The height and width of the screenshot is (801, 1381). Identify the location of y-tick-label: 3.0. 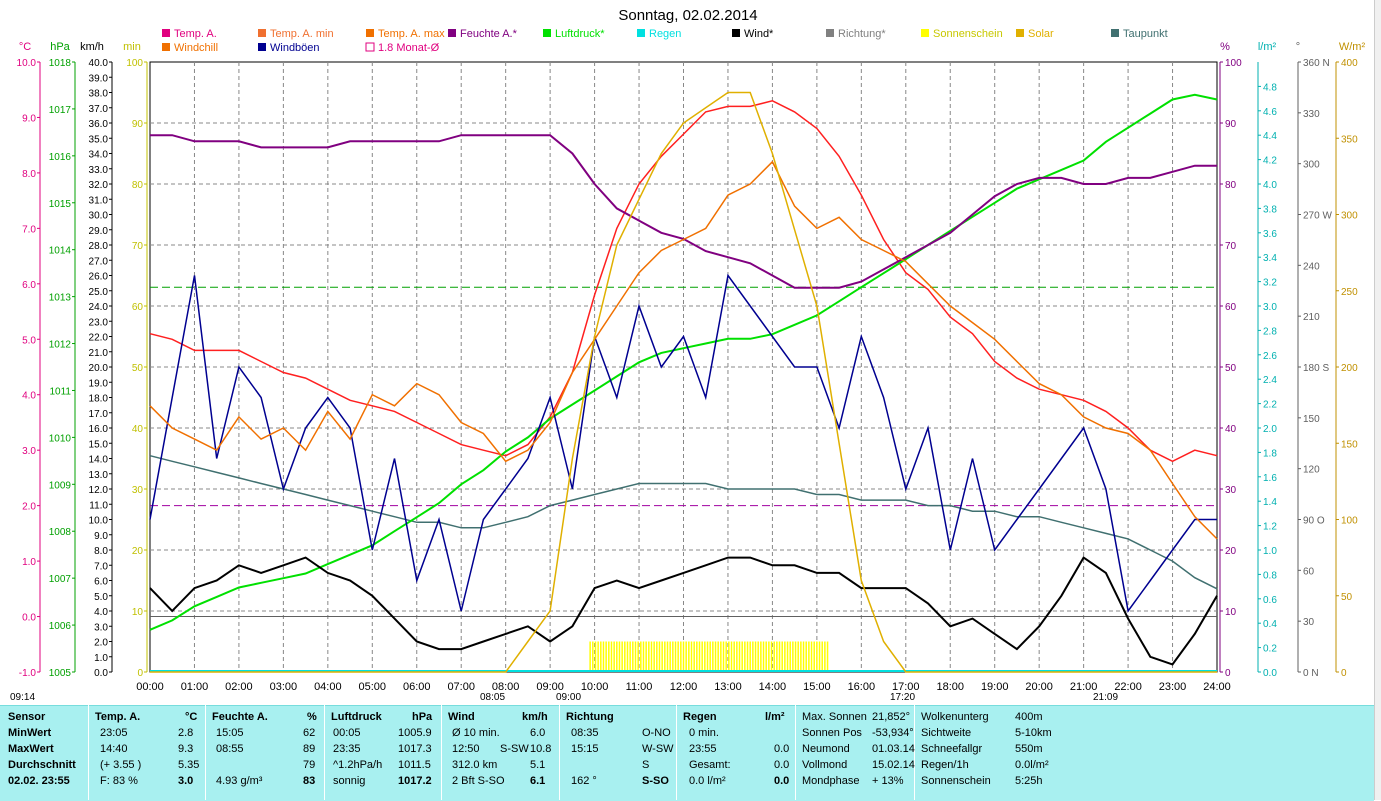
(101, 627).